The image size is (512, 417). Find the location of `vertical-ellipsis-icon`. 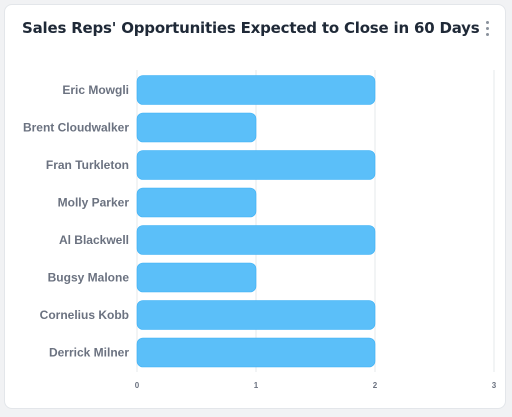

vertical-ellipsis-icon is located at coordinates (487, 22).